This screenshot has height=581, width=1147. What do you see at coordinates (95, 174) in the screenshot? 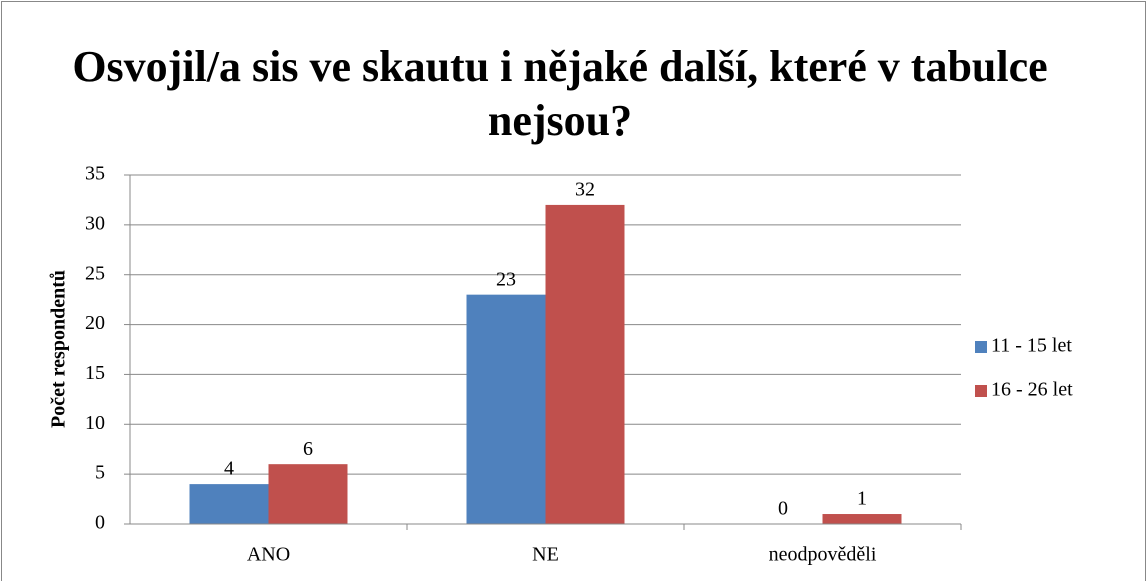
I see `y-tick-label: 35` at bounding box center [95, 174].